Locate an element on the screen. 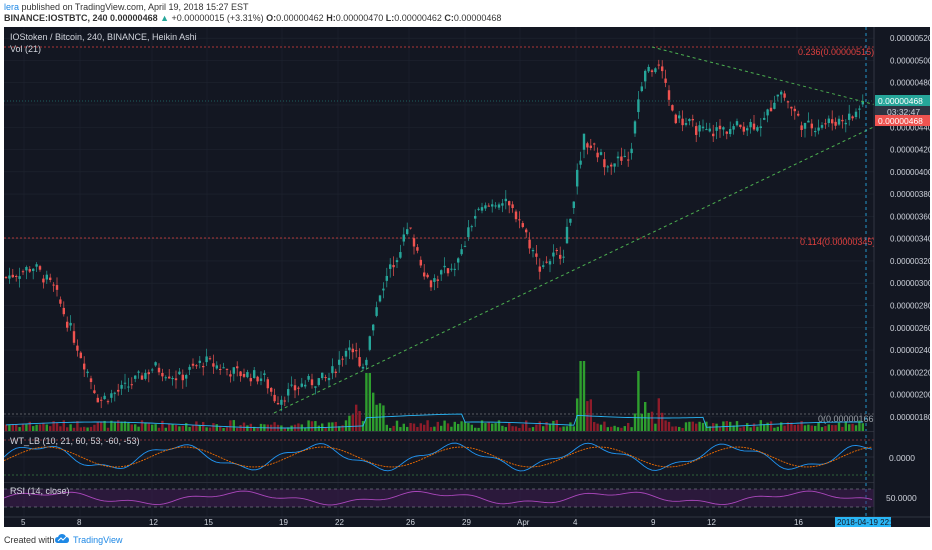 This screenshot has width=932, height=550. price-axis-label: 0.00000300 is located at coordinates (910, 283).